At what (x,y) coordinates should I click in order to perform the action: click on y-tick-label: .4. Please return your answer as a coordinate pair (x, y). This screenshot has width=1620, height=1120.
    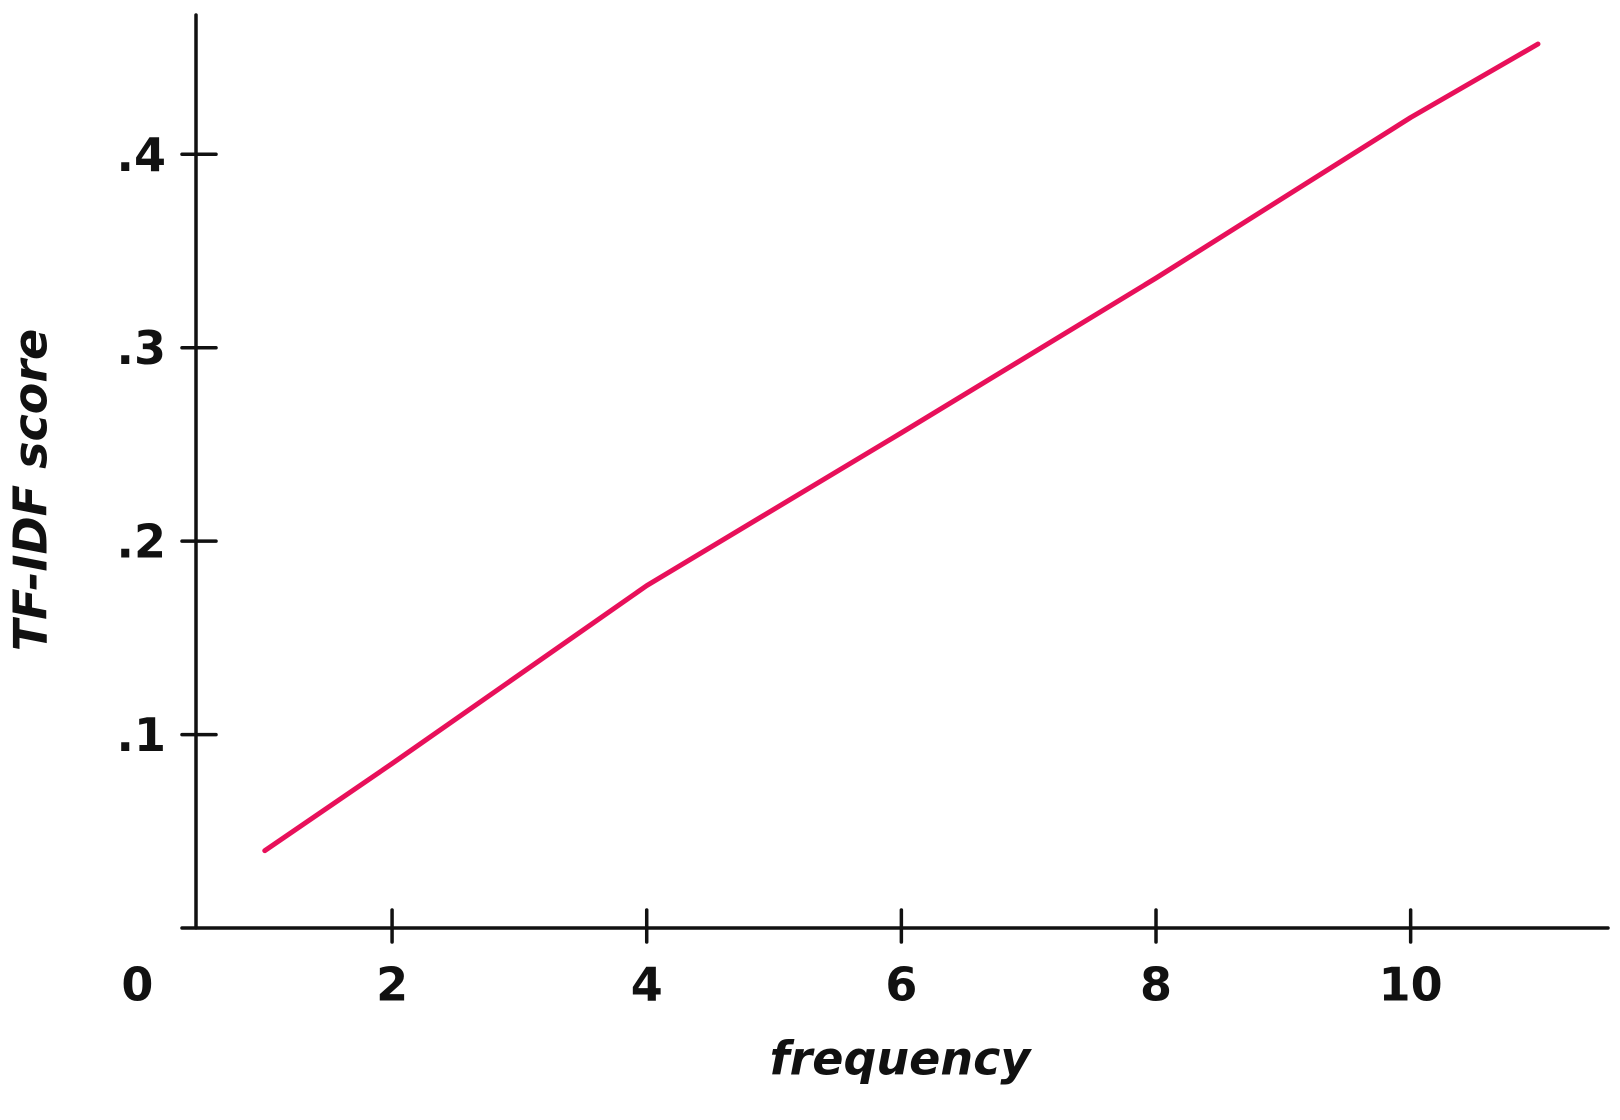
    Looking at the image, I should click on (141, 155).